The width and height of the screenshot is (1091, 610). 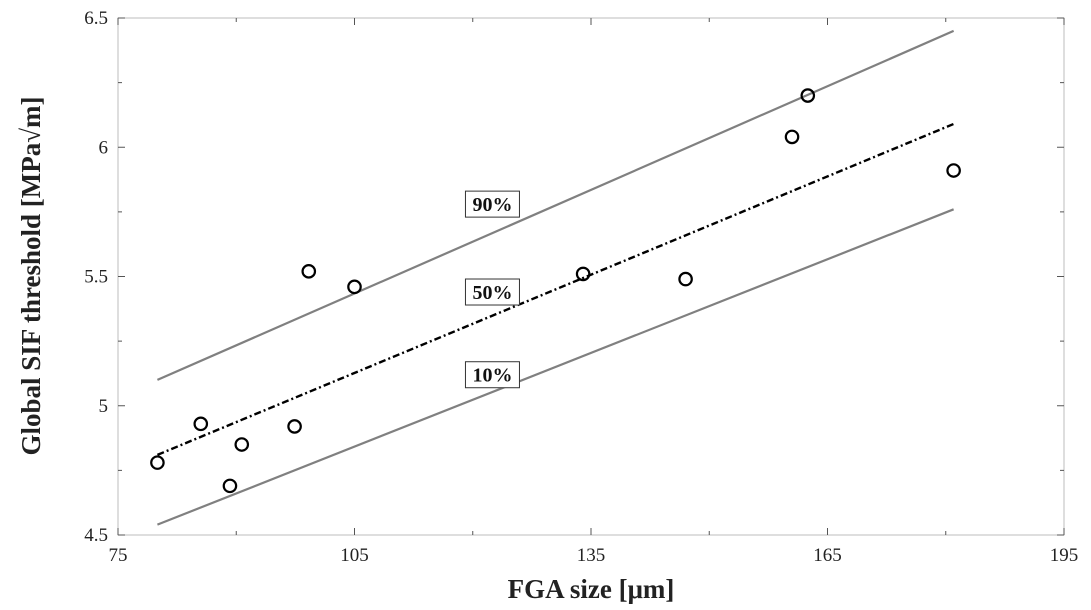 I want to click on label-text: 50%, so click(x=492, y=293).